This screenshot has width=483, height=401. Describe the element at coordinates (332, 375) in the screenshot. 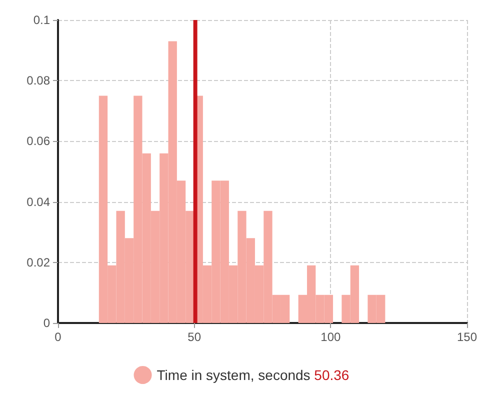

I see `ref-line-label: 50.36` at that location.